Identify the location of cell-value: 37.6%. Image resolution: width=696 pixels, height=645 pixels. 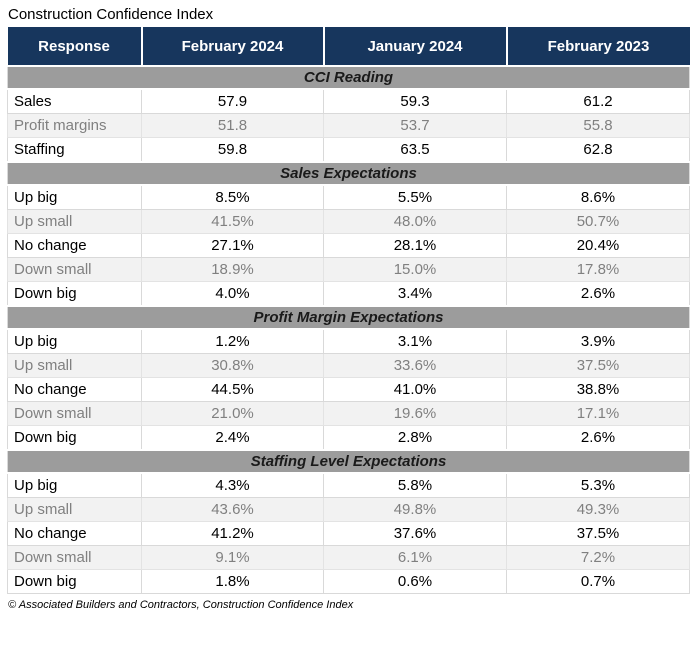
(415, 533).